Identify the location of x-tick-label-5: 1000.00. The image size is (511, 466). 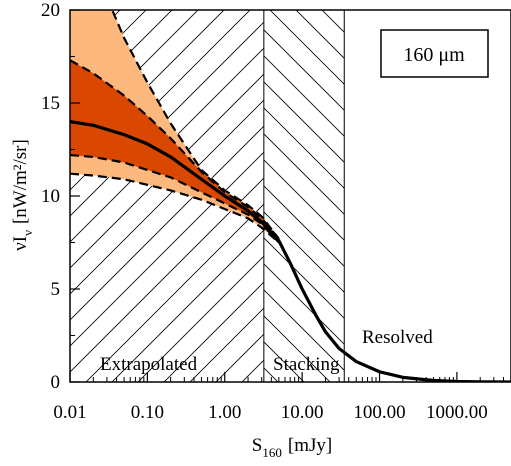
(457, 412).